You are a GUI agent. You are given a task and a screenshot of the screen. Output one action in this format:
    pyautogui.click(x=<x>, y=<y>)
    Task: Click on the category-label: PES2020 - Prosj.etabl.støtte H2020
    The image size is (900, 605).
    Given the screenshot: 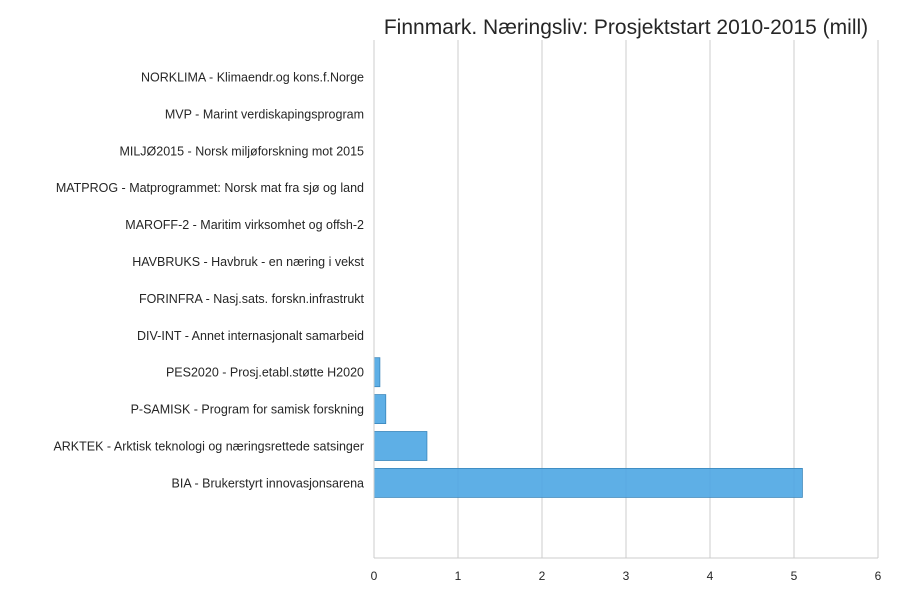 What is the action you would take?
    pyautogui.click(x=265, y=373)
    